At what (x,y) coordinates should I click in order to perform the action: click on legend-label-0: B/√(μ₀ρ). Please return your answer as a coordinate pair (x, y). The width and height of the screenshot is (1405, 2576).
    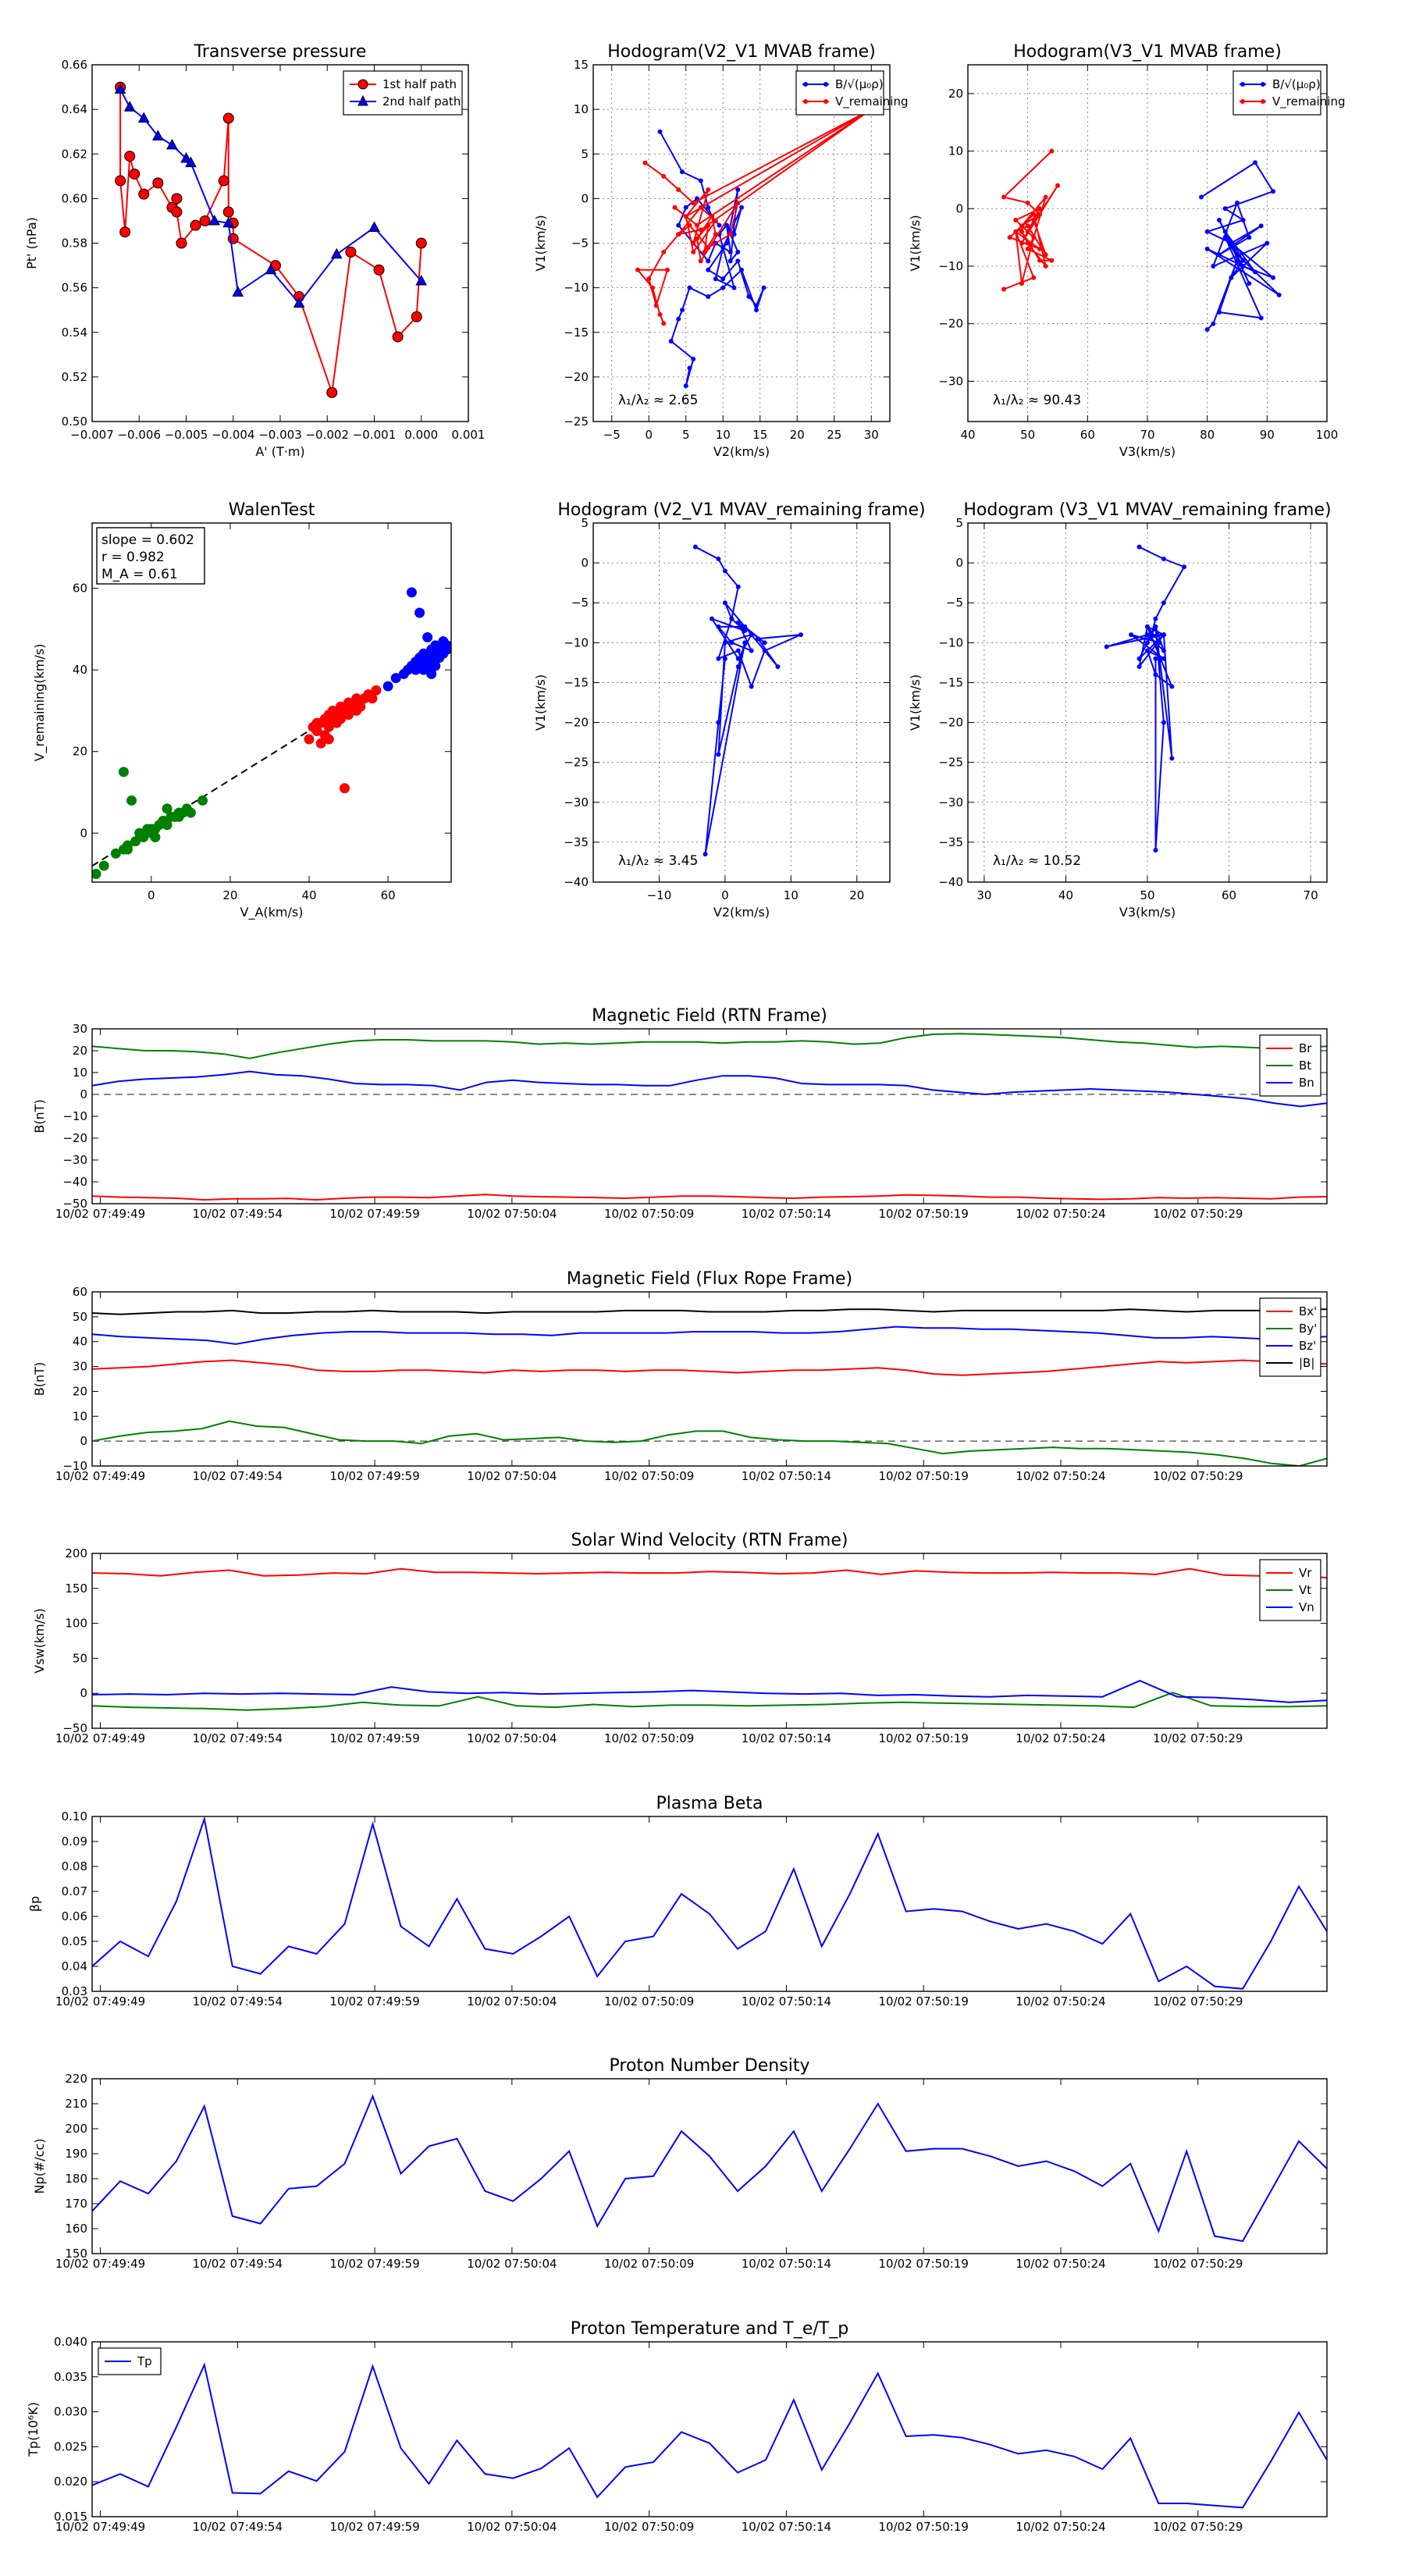
    Looking at the image, I should click on (1296, 84).